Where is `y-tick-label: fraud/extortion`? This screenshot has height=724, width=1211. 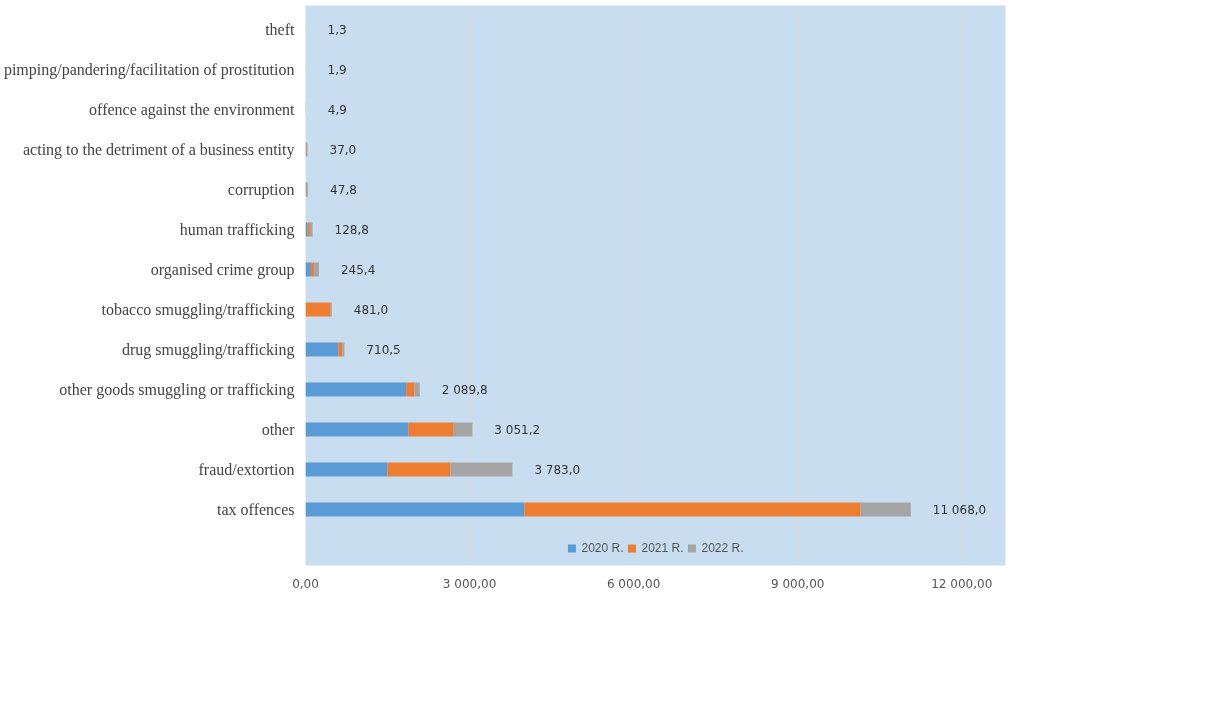
y-tick-label: fraud/extortion is located at coordinates (246, 469).